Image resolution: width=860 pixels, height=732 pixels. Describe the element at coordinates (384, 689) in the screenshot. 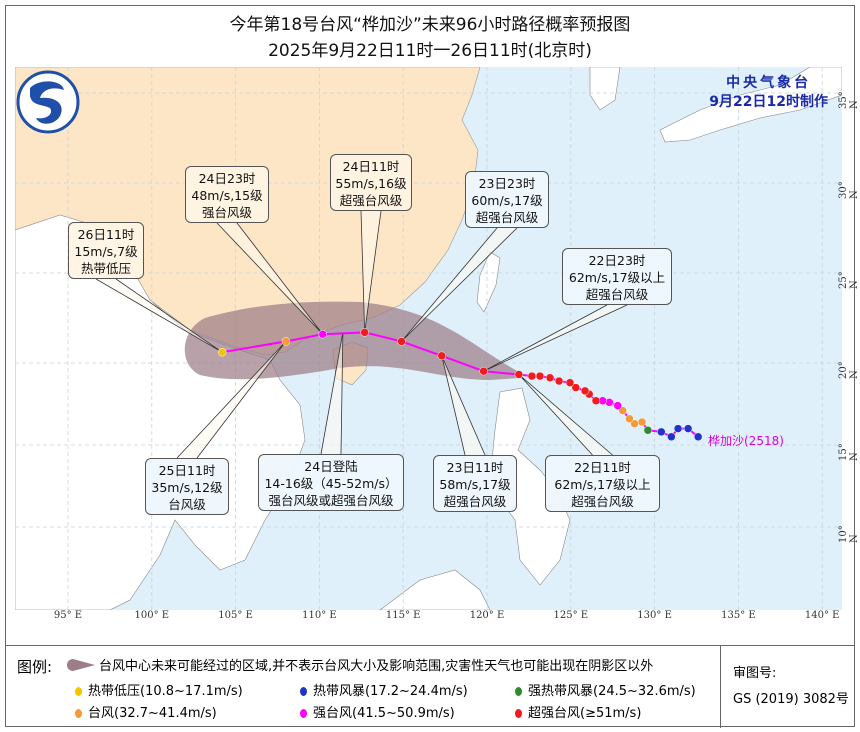

I see `legend-item-tropical-storm: 热带风暴(17.2~24.4m/s)` at that location.